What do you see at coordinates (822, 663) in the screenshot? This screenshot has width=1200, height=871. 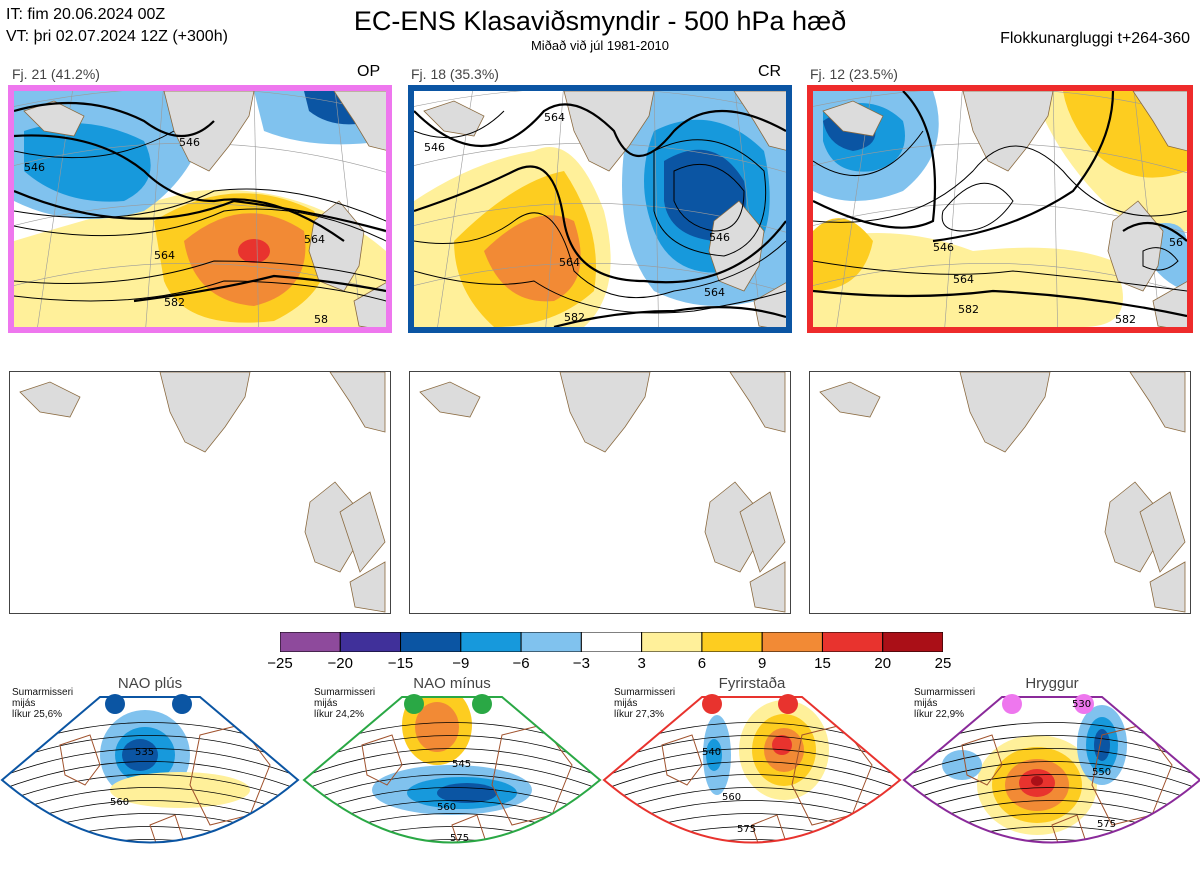 I see `colorbar-tick: 15` at bounding box center [822, 663].